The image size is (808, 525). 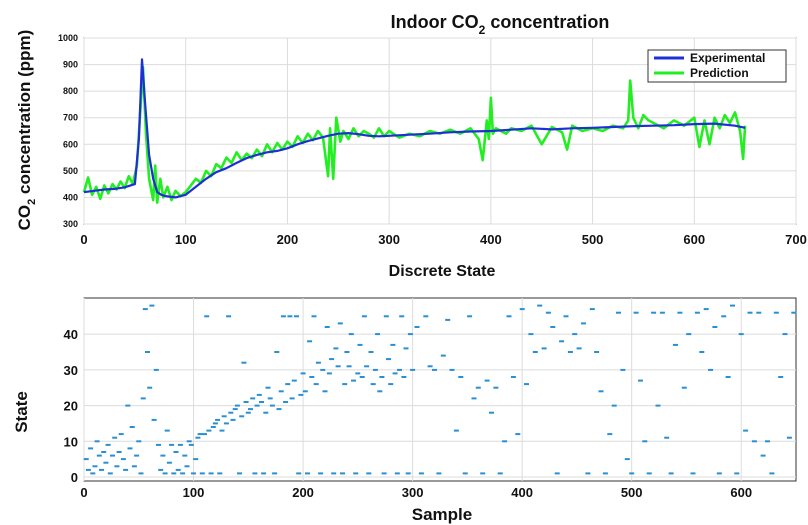 What do you see at coordinates (70, 224) in the screenshot?
I see `co2-y-tick-label: 300` at bounding box center [70, 224].